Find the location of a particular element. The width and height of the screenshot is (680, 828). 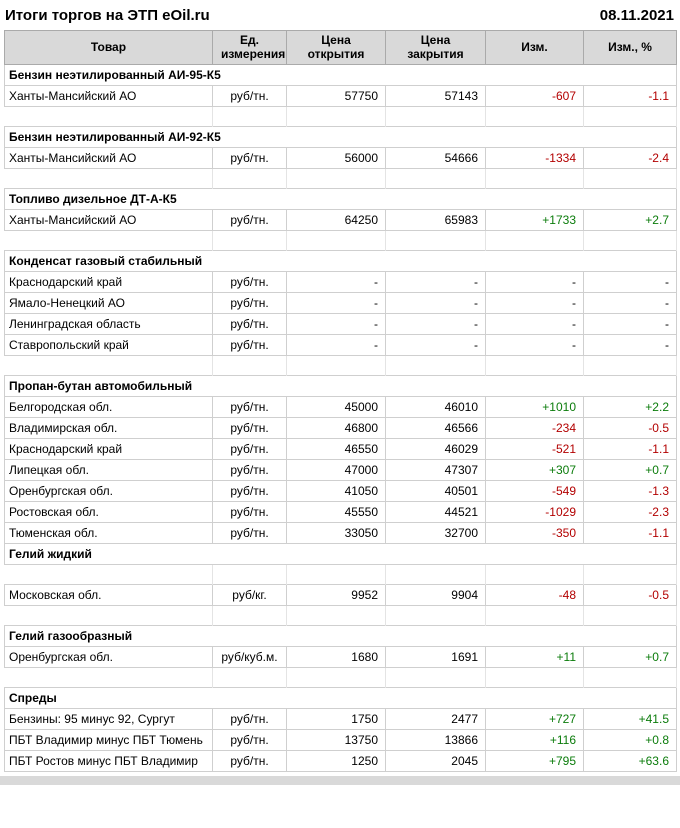

cell-product: Ставропольский край is located at coordinates (108, 344).